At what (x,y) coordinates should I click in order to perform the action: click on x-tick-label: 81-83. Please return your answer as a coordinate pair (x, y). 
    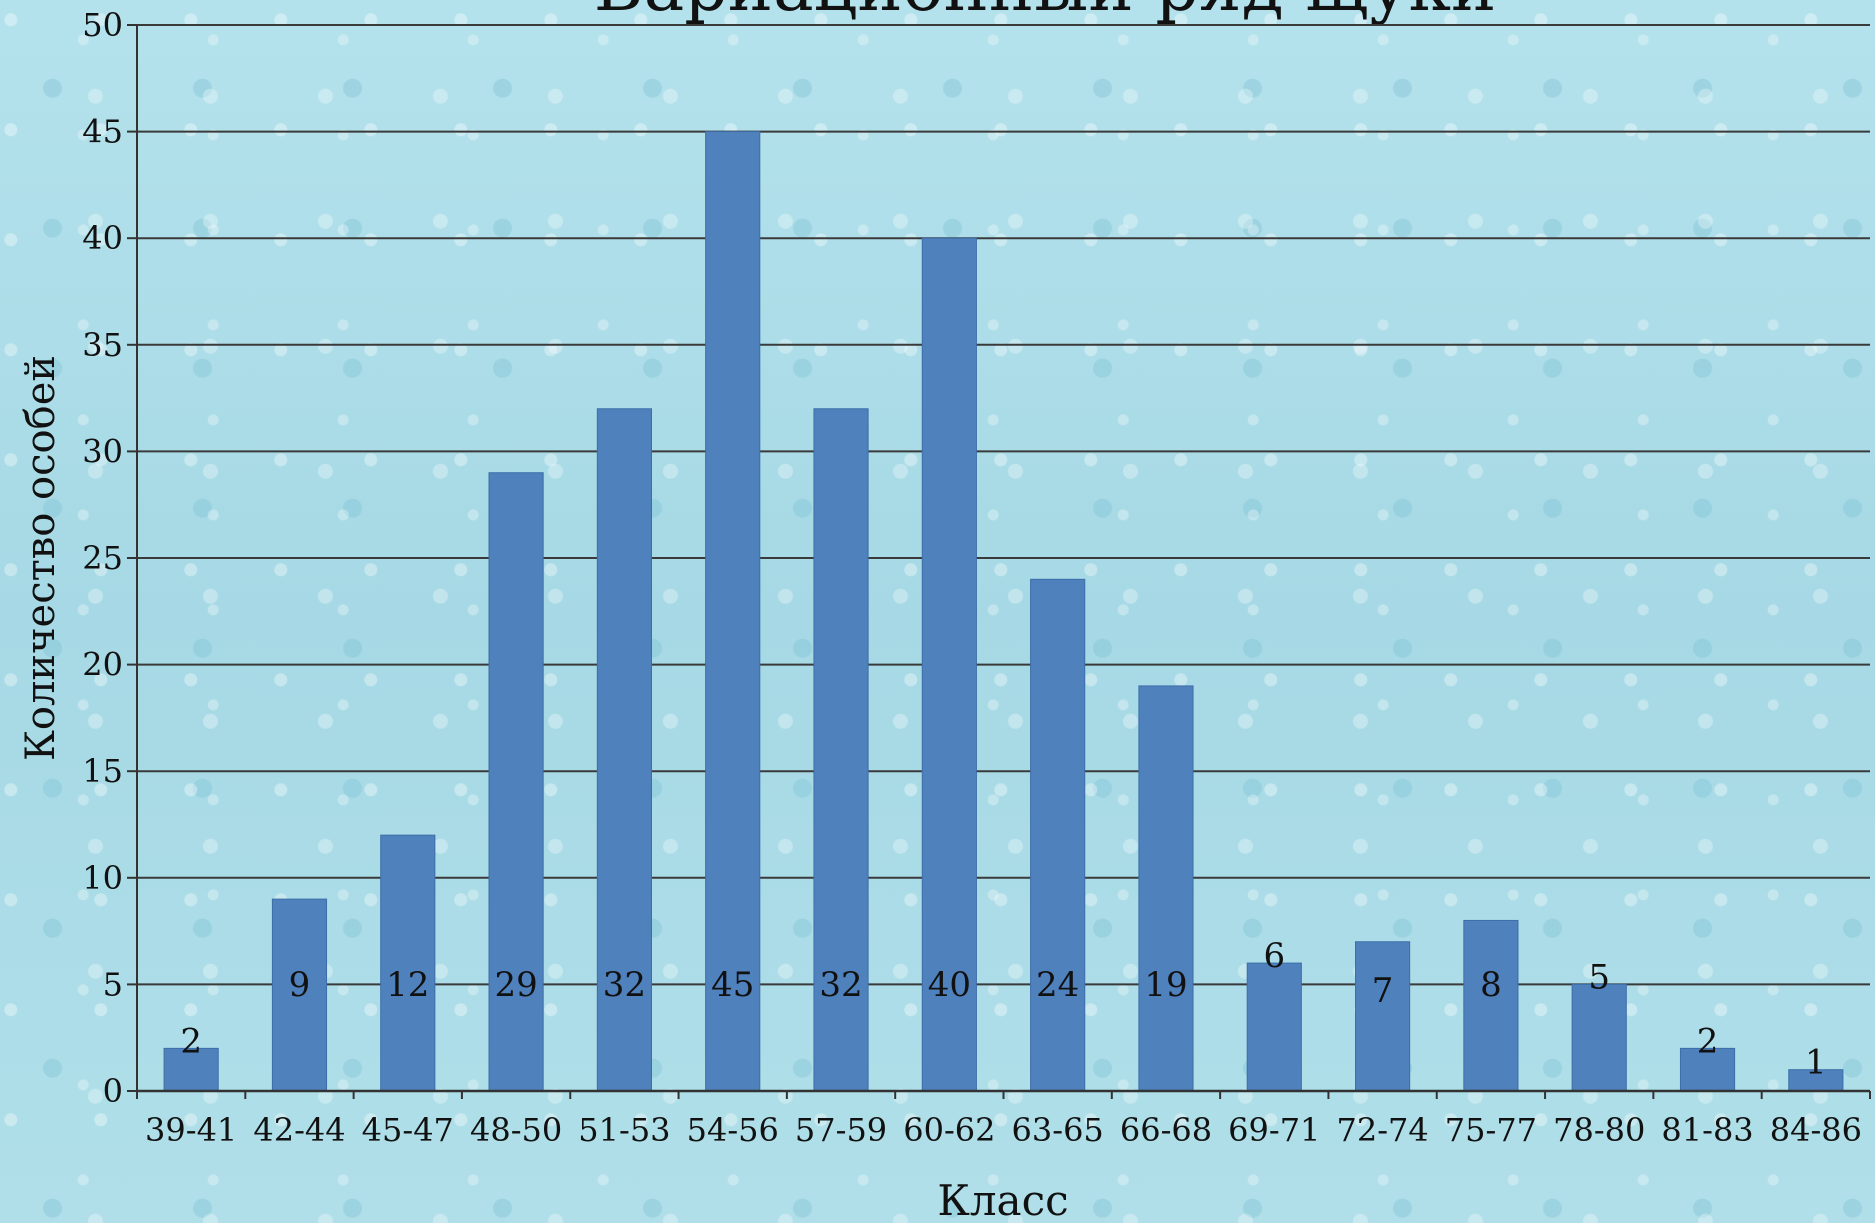
    Looking at the image, I should click on (1707, 1130).